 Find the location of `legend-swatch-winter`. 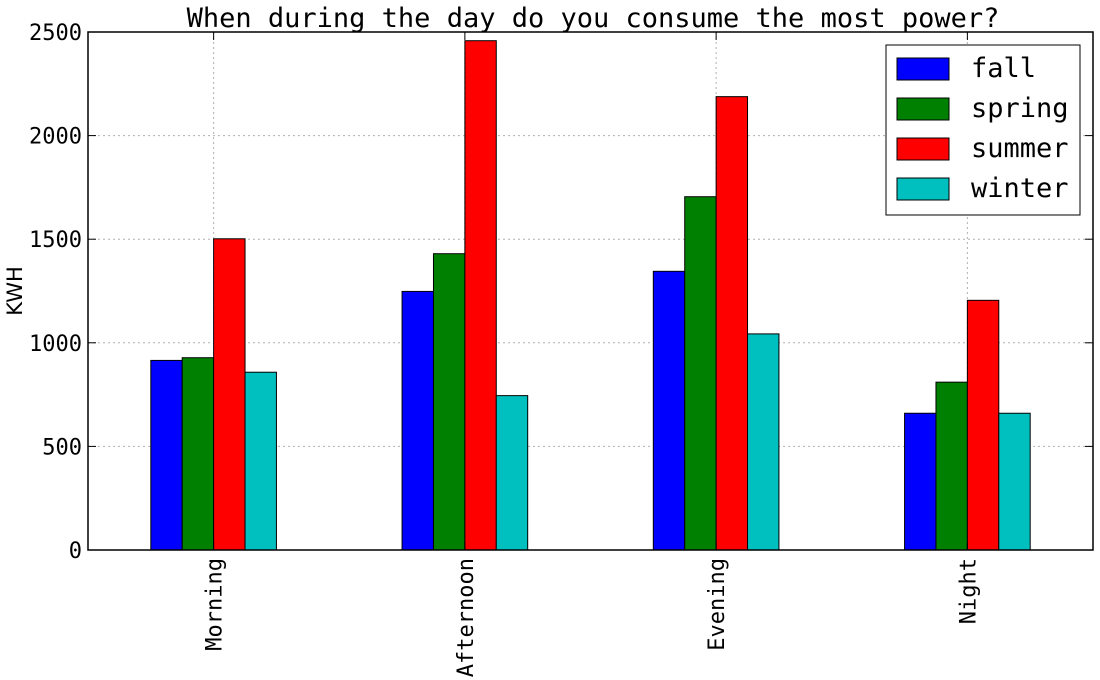

legend-swatch-winter is located at coordinates (923, 189).